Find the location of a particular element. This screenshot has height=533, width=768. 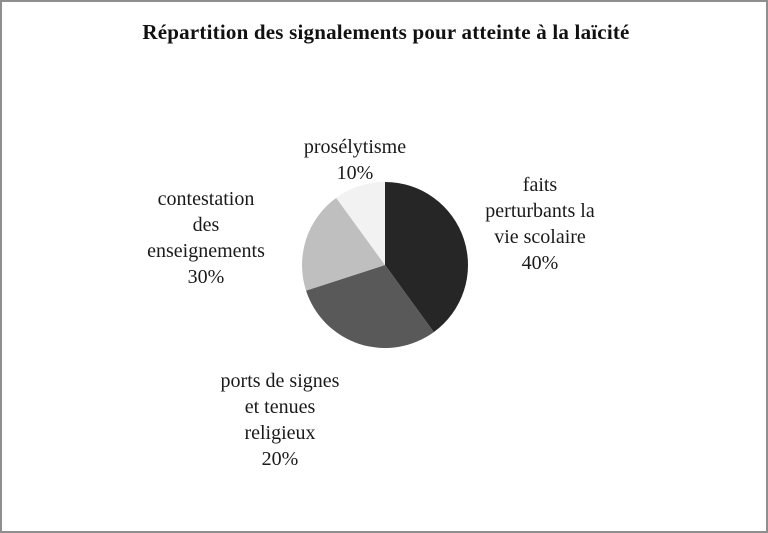

slice-label-faits-perturbants: faits perturbants la vie scolaire 40% is located at coordinates (540, 224).